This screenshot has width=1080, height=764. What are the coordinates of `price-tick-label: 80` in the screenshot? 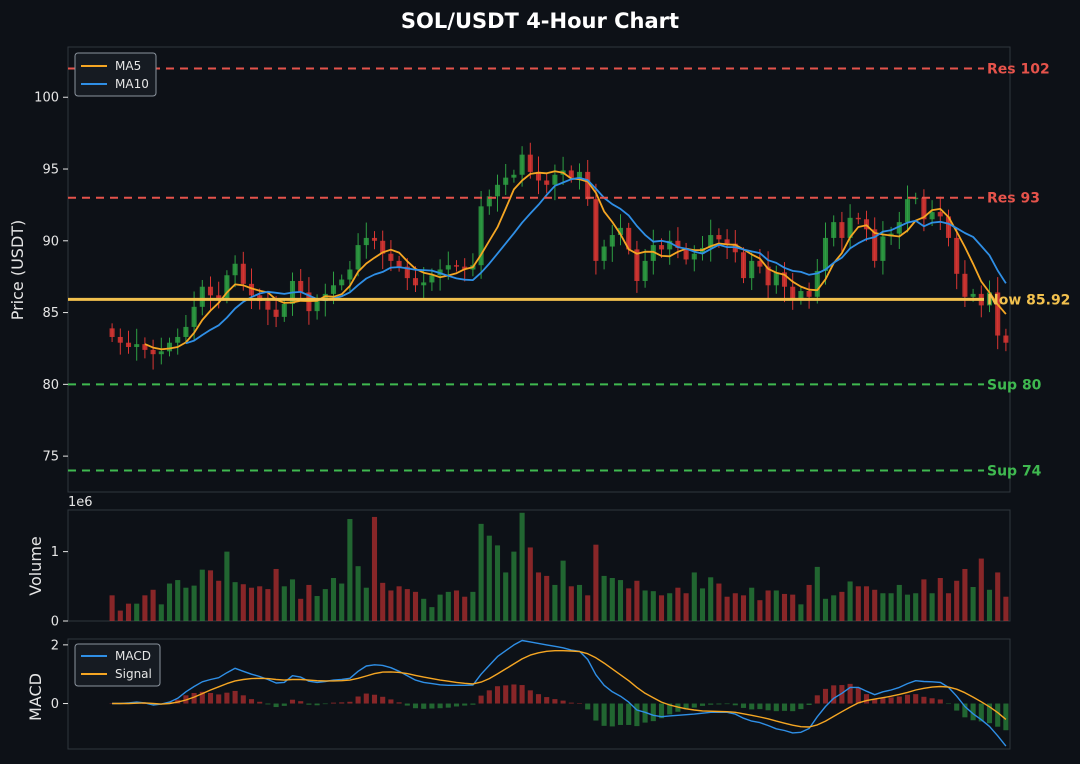 It's located at (50, 385).